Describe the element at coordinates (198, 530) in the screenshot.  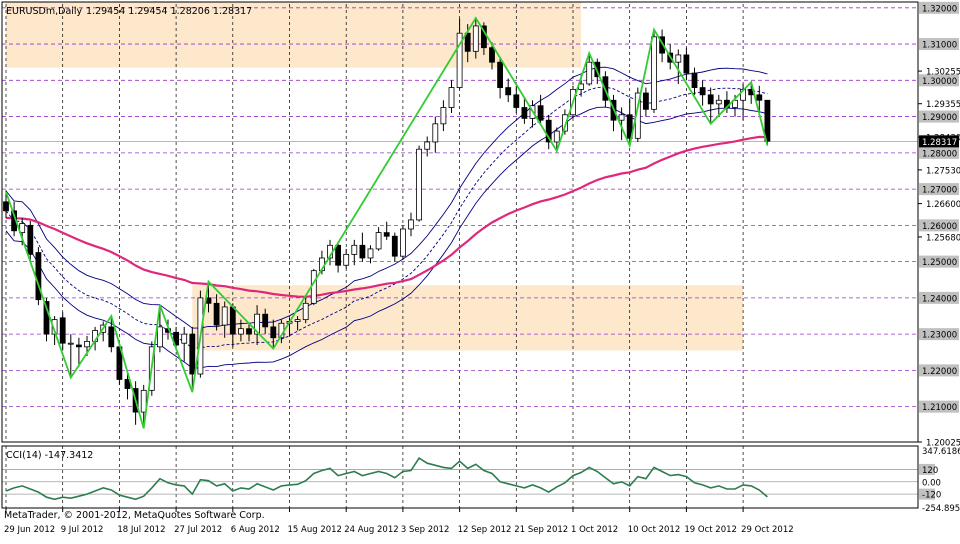
I see `date-axis-label: 27 Jul 2012` at that location.